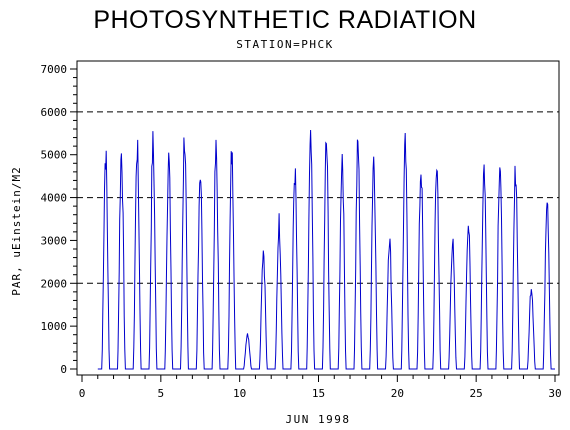 Image resolution: width=570 pixels, height=430 pixels. Describe the element at coordinates (285, 20) in the screenshot. I see `chart-title: PHOTOSYNTHETIC RADIATION` at that location.